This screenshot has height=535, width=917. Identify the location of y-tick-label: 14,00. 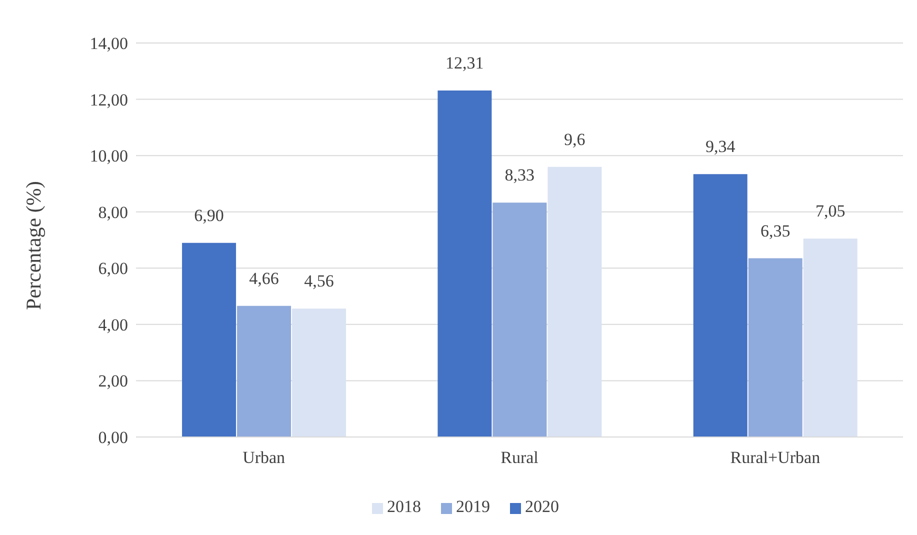
(109, 44).